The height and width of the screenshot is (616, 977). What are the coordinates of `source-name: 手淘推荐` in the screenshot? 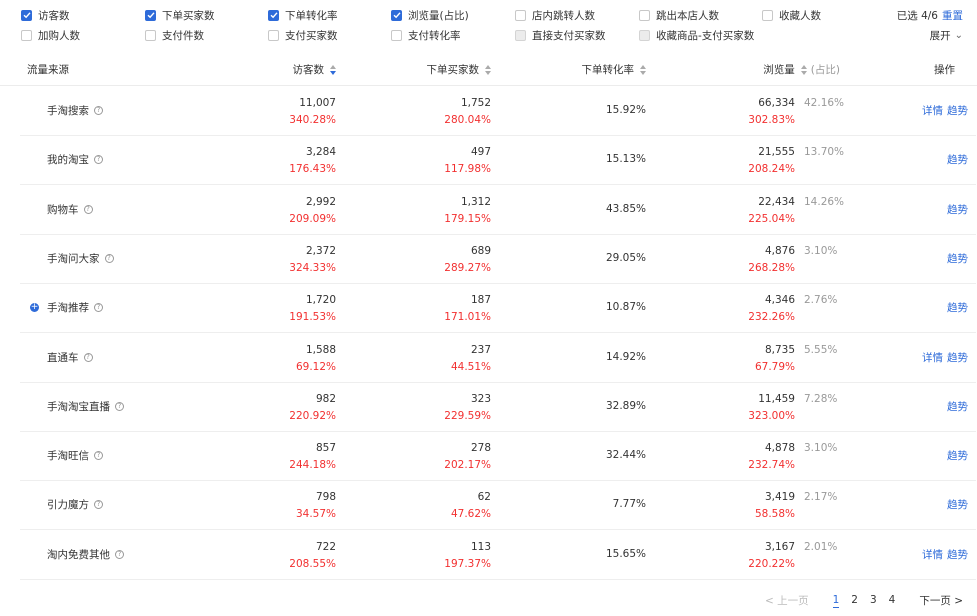 It's located at (68, 308).